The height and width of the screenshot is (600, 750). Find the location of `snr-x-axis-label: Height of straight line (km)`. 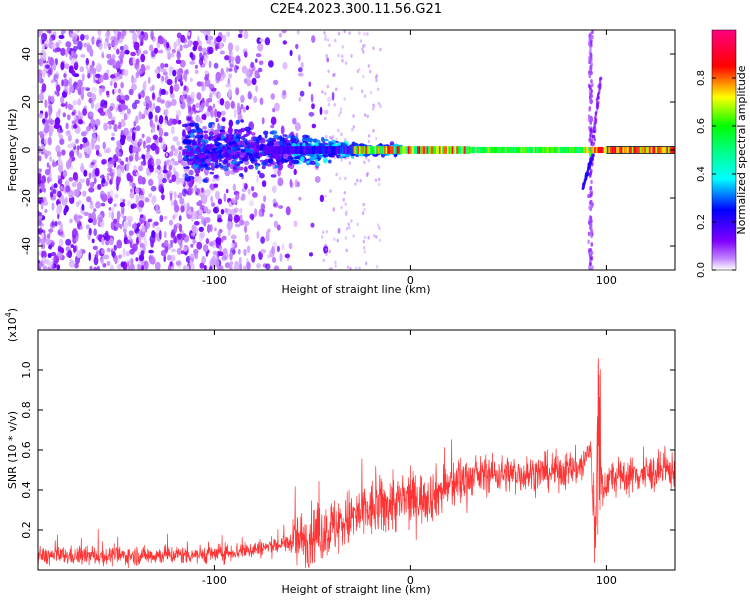

snr-x-axis-label: Height of straight line (km) is located at coordinates (355, 589).